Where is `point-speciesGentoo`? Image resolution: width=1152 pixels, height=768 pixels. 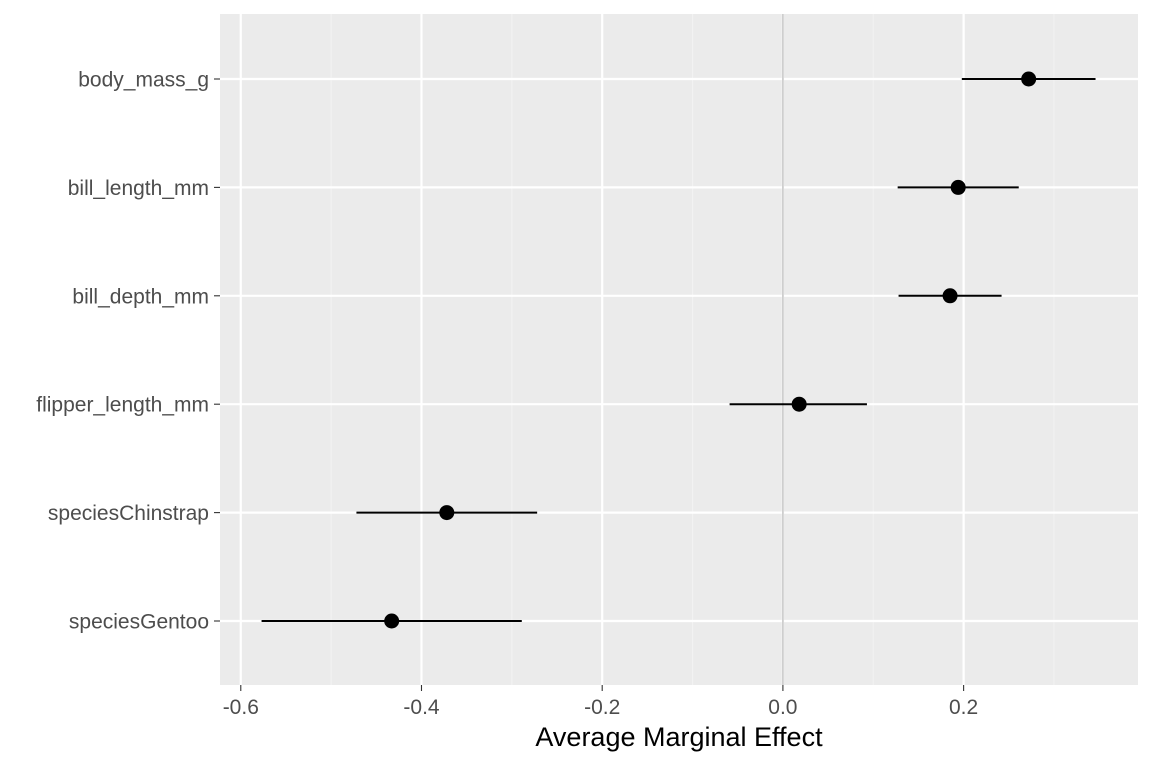 point-speciesGentoo is located at coordinates (392, 621).